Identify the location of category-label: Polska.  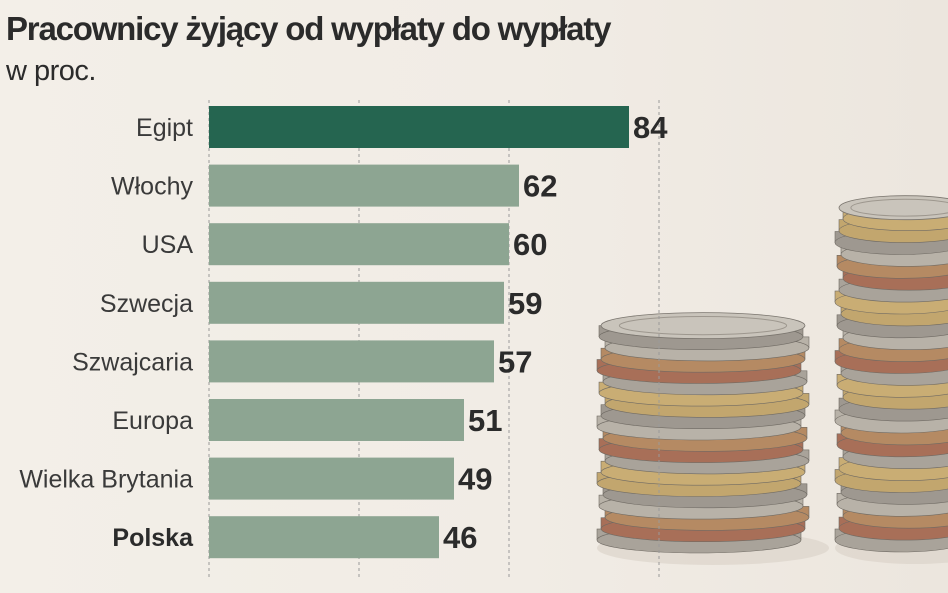
(153, 538).